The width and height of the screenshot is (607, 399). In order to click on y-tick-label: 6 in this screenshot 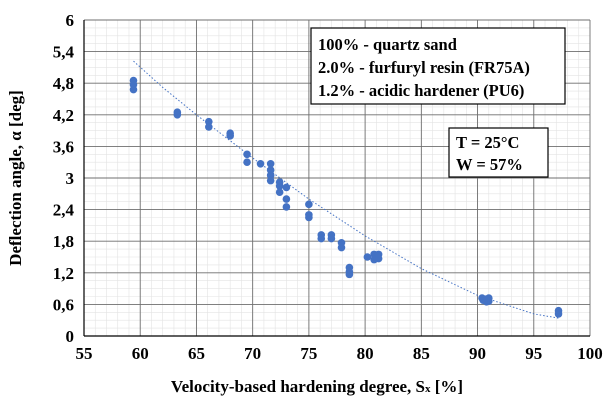, I will do `click(70, 20)`.